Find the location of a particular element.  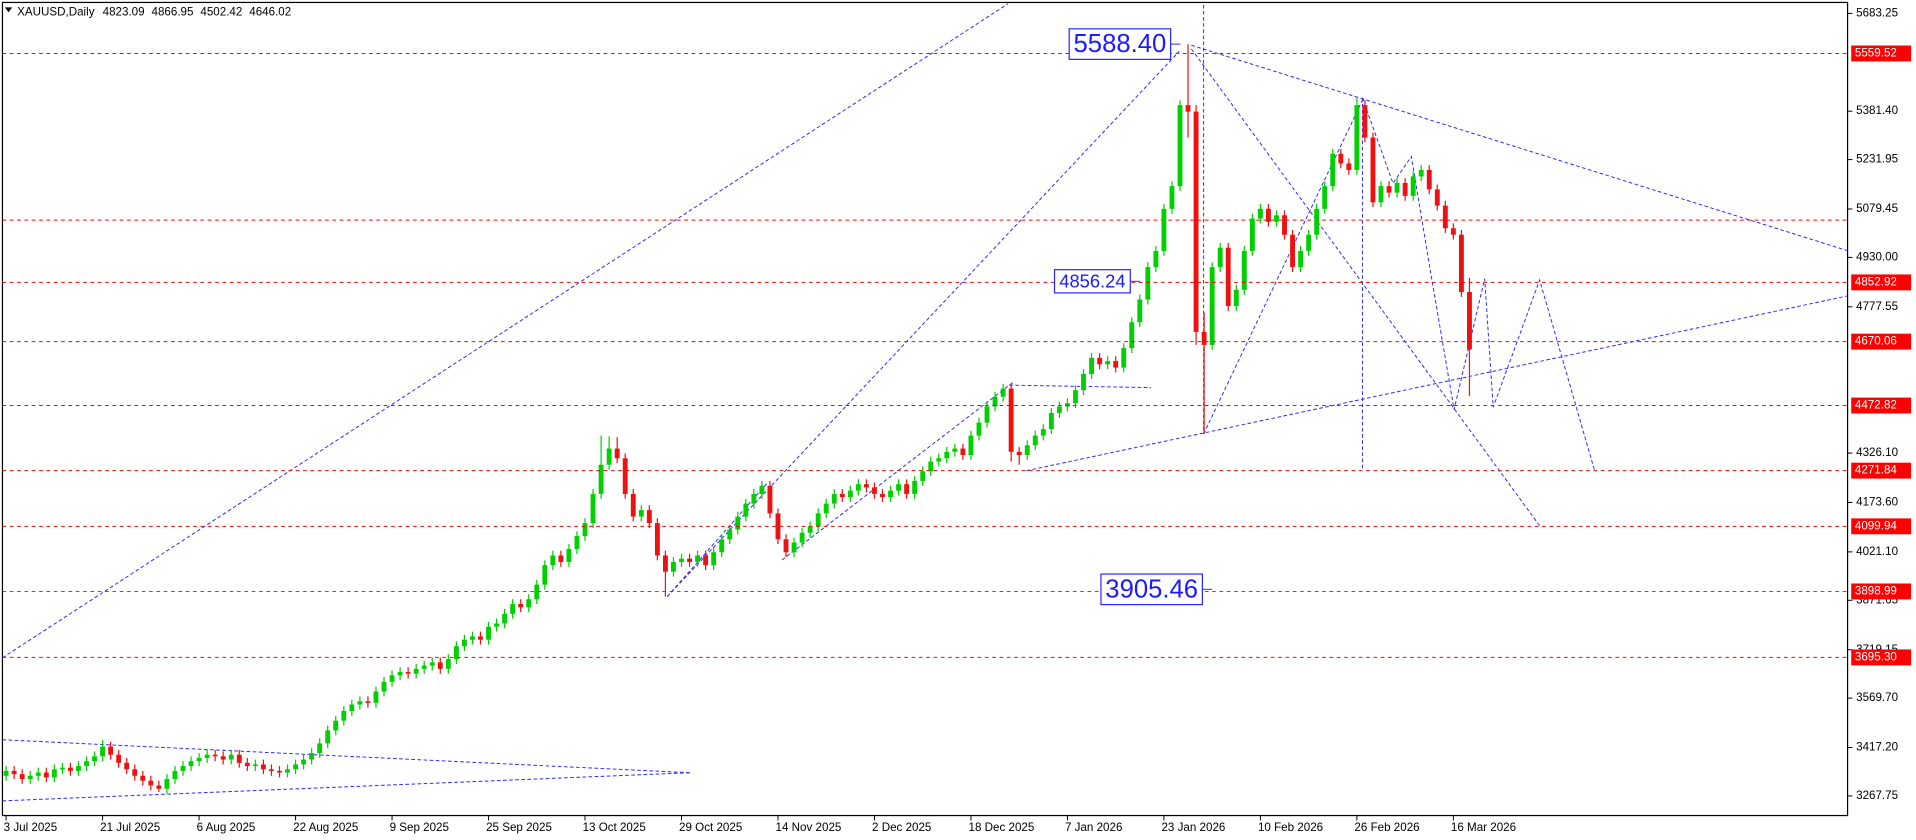

x-tick-label: 23 Jan 2026 is located at coordinates (1193, 827).